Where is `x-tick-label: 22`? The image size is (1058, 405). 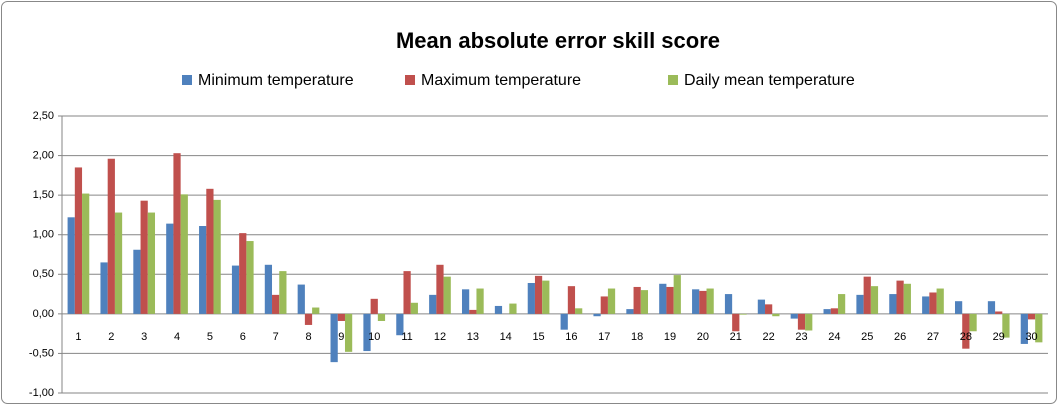 x-tick-label: 22 is located at coordinates (769, 337).